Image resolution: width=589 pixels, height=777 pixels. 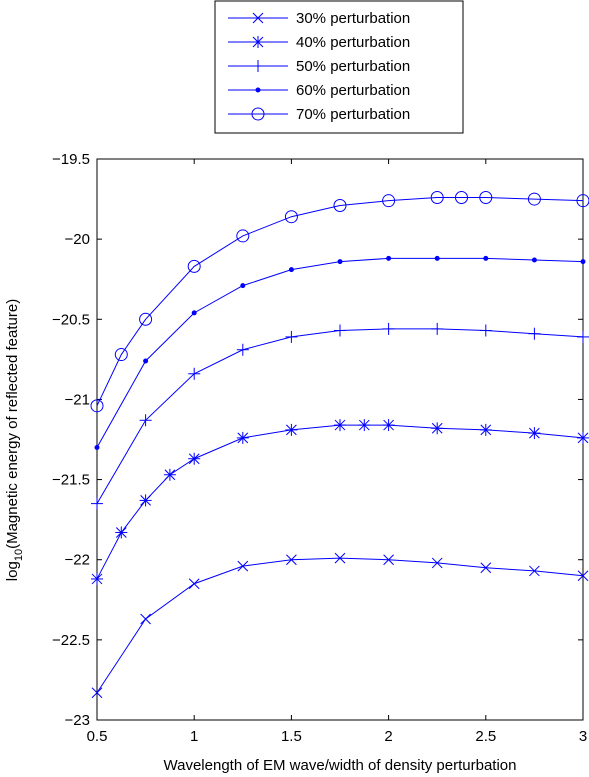 I want to click on y-axis-label-log: log, so click(x=12, y=571).